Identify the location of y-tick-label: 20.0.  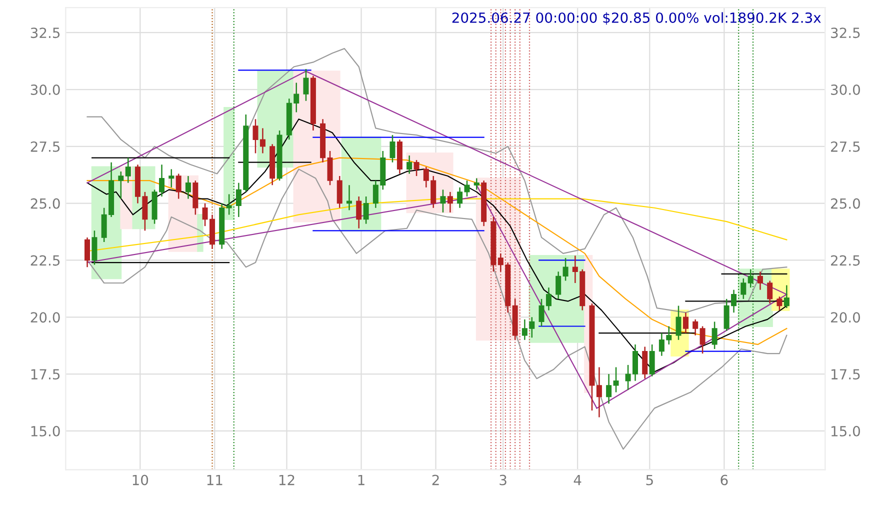
(45, 317).